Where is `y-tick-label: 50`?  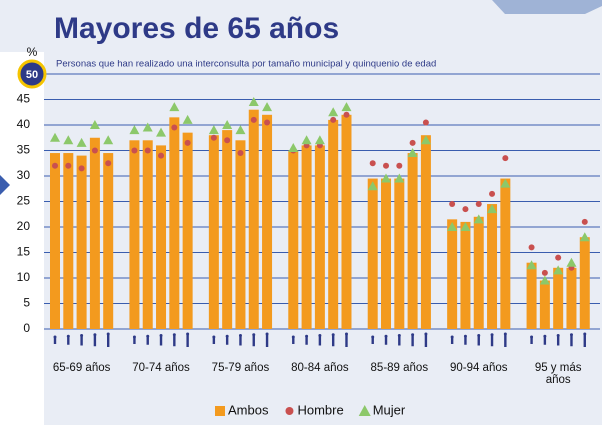
y-tick-label: 50 is located at coordinates (32, 75).